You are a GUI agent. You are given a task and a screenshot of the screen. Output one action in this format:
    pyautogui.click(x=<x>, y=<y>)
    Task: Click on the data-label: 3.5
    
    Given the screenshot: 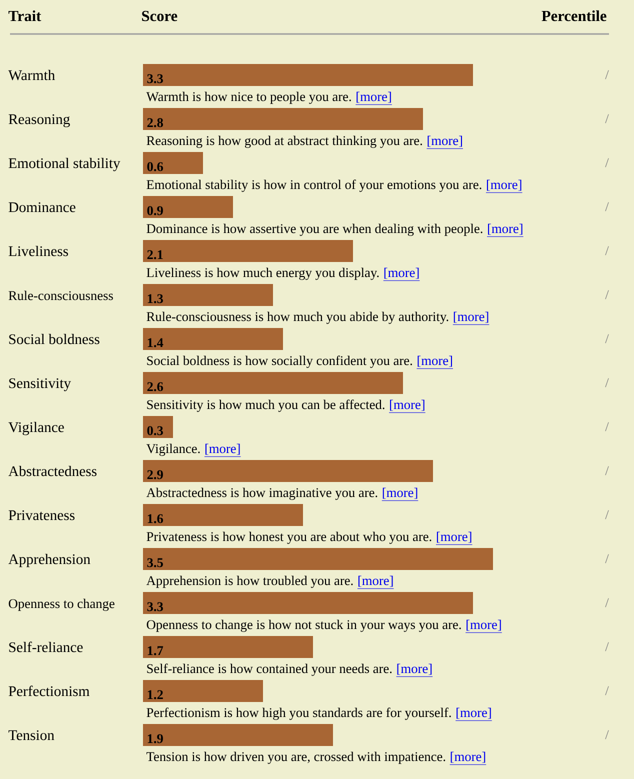 What is the action you would take?
    pyautogui.click(x=155, y=563)
    